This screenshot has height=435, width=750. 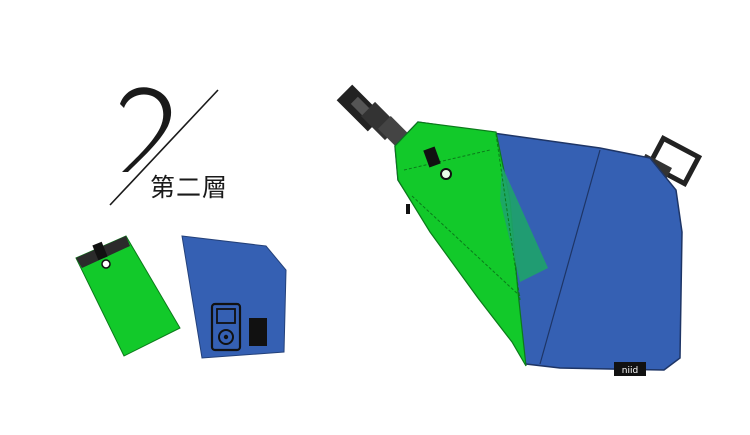 What do you see at coordinates (106, 264) in the screenshot?
I see `snap-button` at bounding box center [106, 264].